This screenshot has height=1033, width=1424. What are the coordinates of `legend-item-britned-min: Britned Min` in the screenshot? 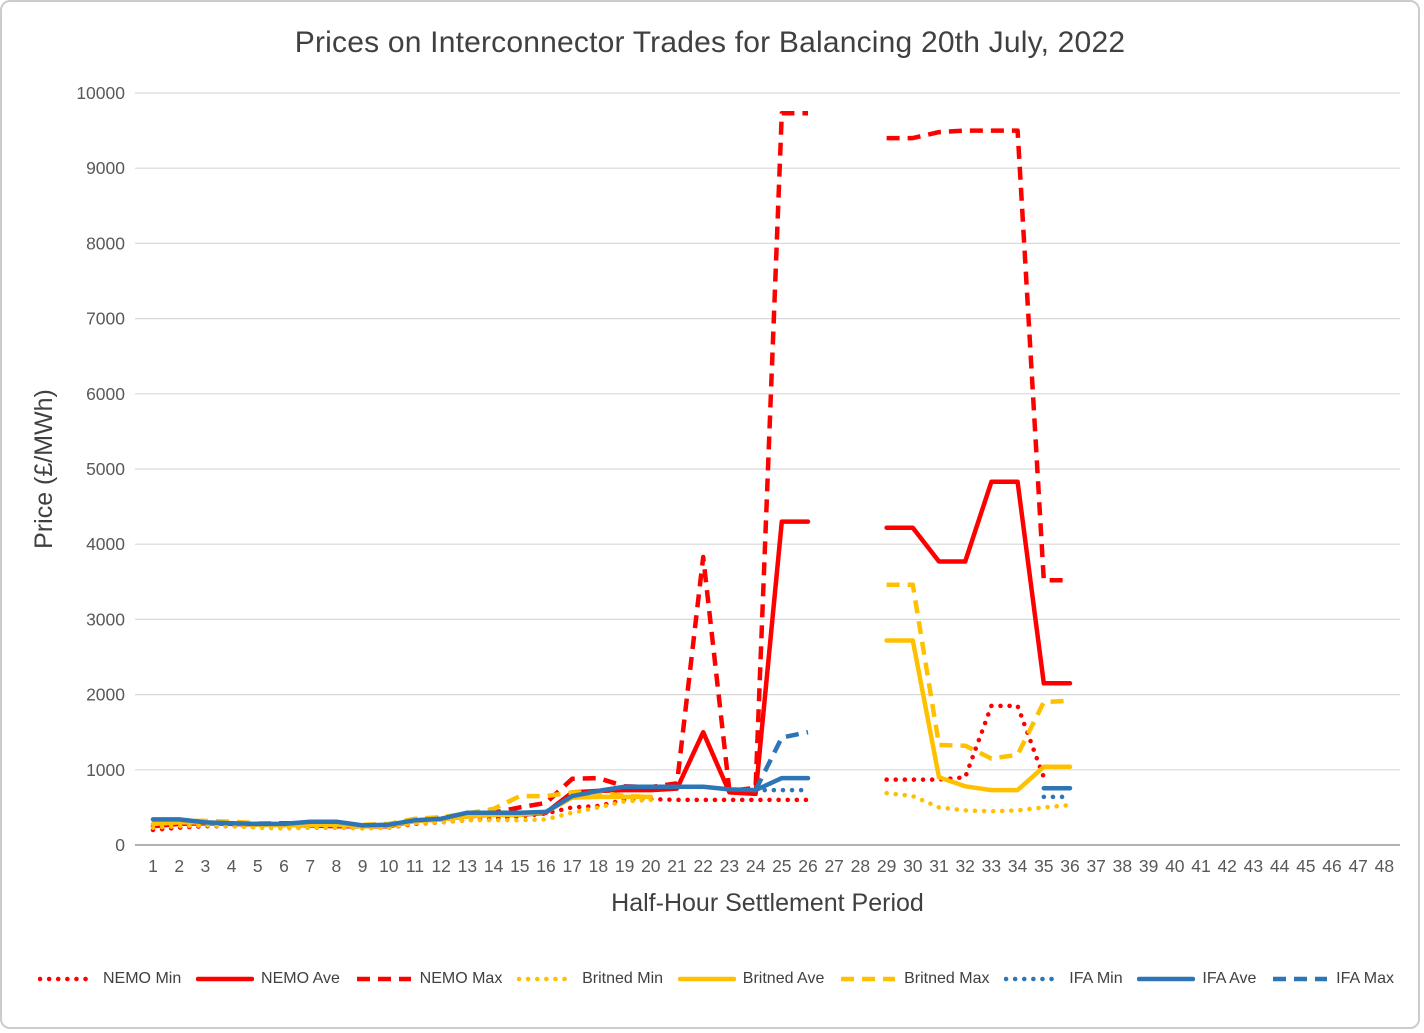 It's located at (590, 979).